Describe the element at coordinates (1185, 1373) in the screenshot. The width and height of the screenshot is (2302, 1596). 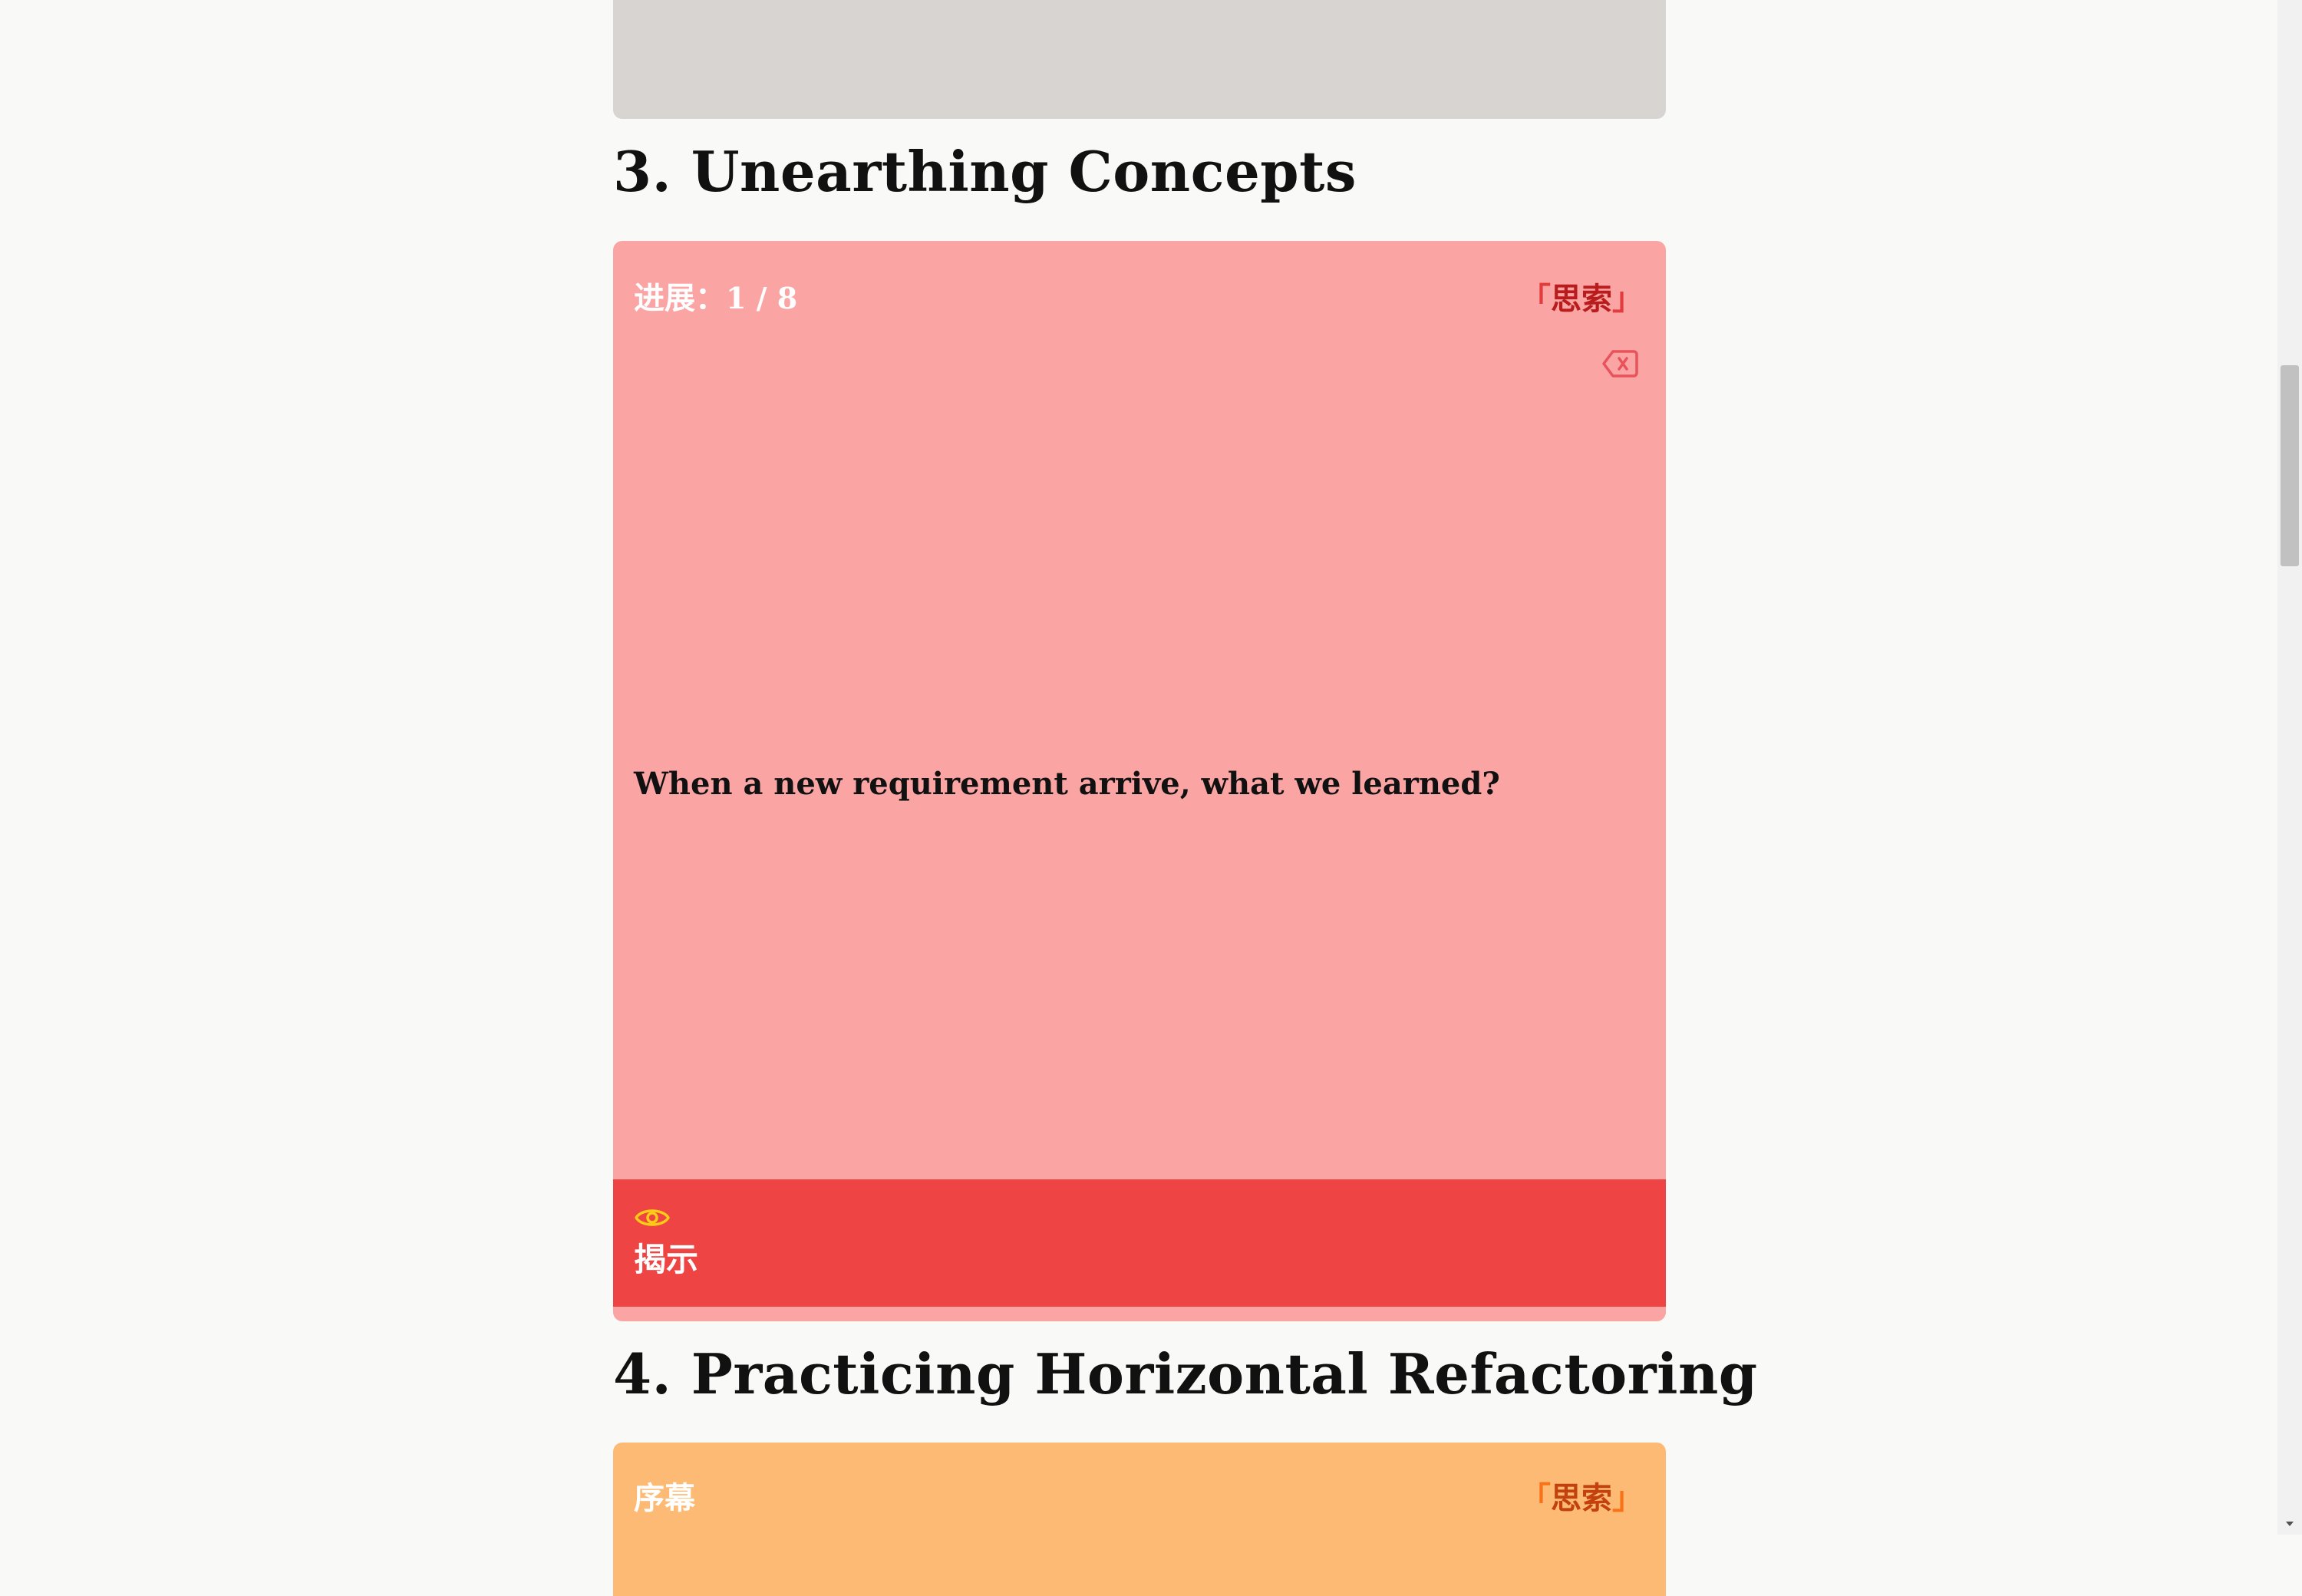
I see `section-heading-refactoring: 4. Practicing Horizontal Refactoring` at that location.